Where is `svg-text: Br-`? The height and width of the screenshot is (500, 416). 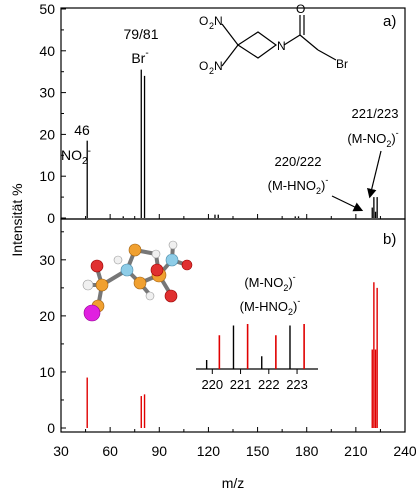 svg-text: Br- is located at coordinates (139, 57).